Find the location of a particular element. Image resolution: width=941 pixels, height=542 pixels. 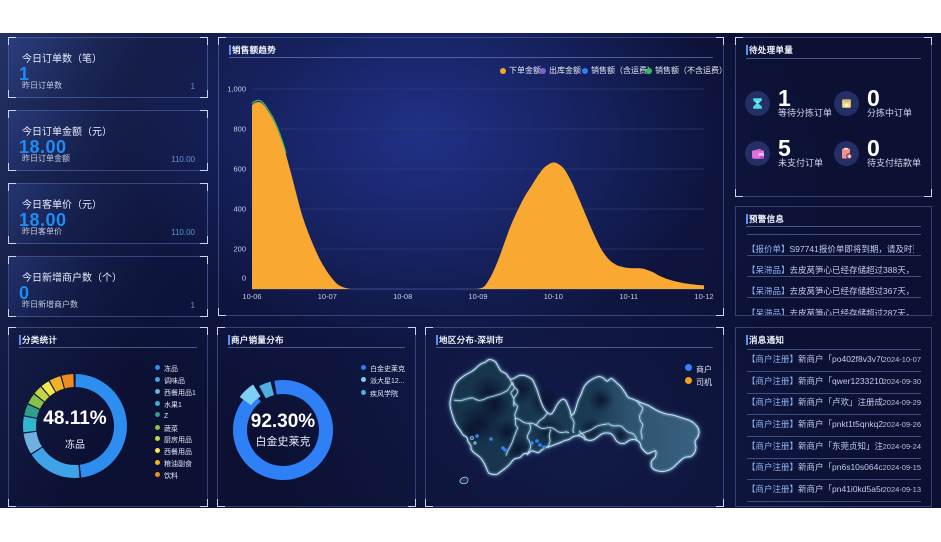

svg-text: 600 is located at coordinates (239, 169).